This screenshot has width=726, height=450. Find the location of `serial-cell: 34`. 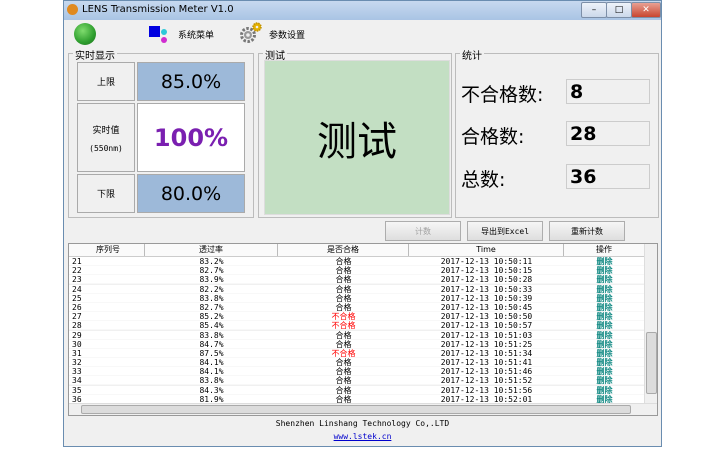

serial-cell: 34 is located at coordinates (77, 381).